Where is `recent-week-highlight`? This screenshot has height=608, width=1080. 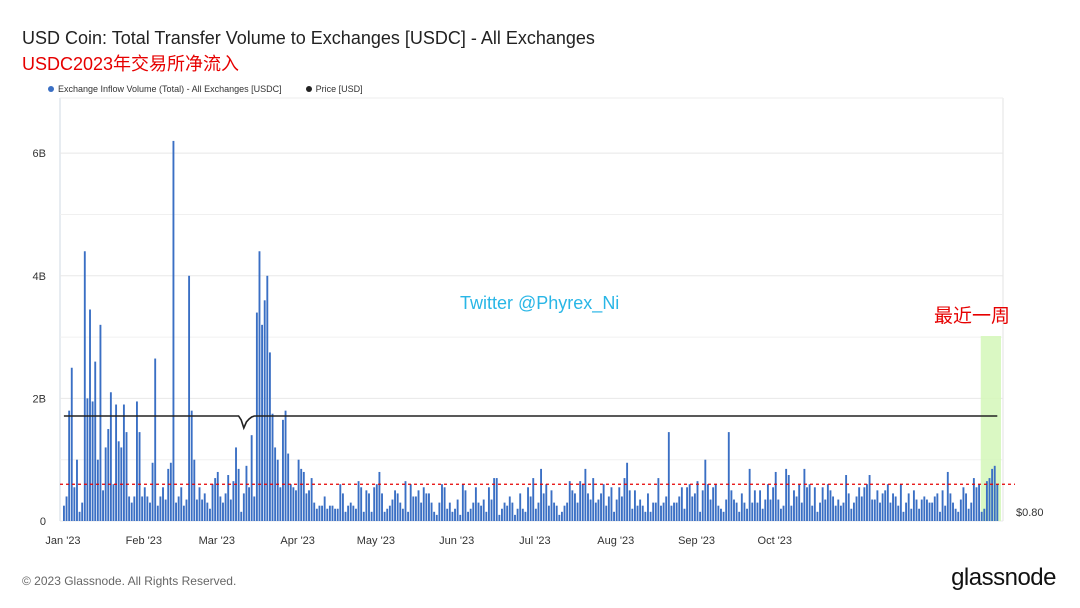 recent-week-highlight is located at coordinates (990, 428).